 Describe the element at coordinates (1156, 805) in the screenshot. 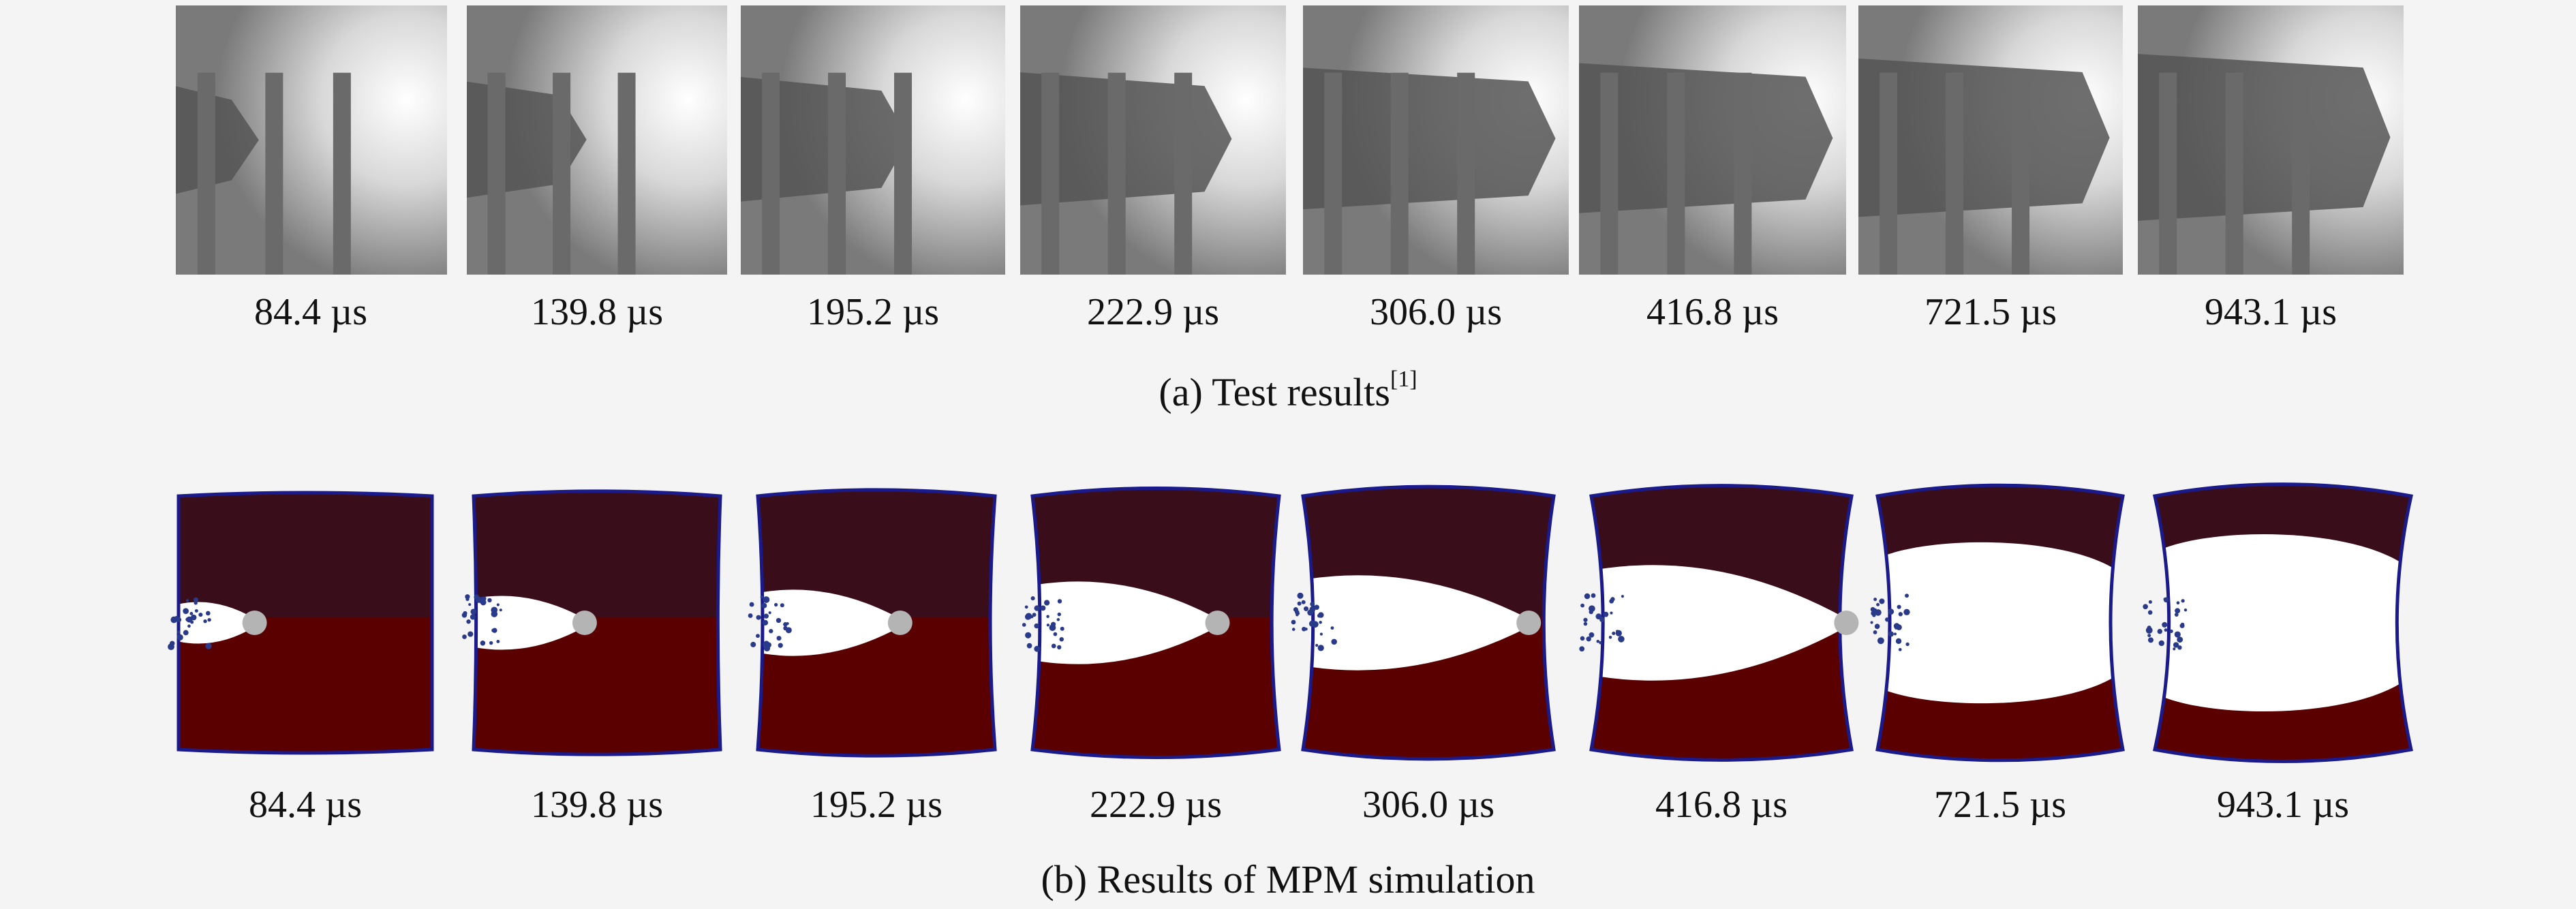

I see `time-label: 222.9 µs` at that location.